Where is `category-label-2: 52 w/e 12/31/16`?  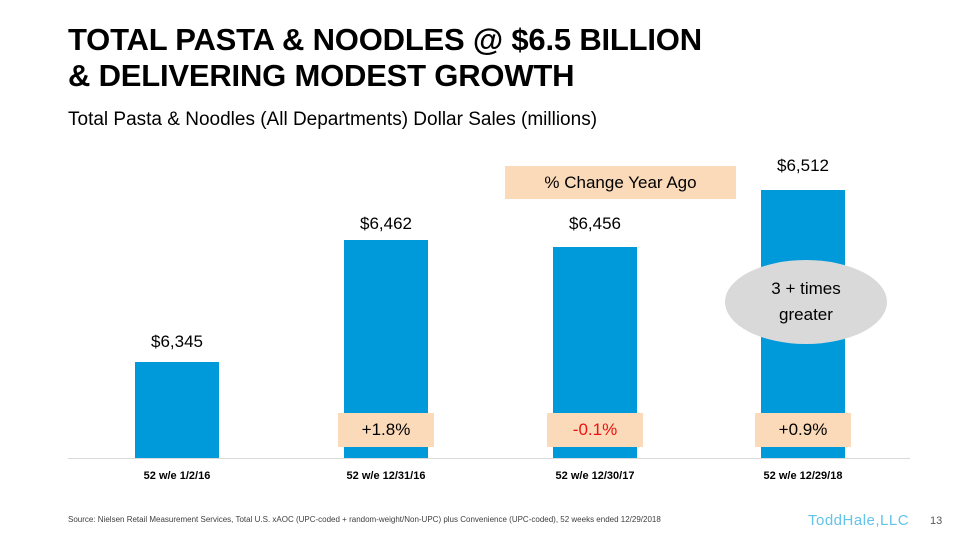
category-label-2: 52 w/e 12/31/16 is located at coordinates (386, 476).